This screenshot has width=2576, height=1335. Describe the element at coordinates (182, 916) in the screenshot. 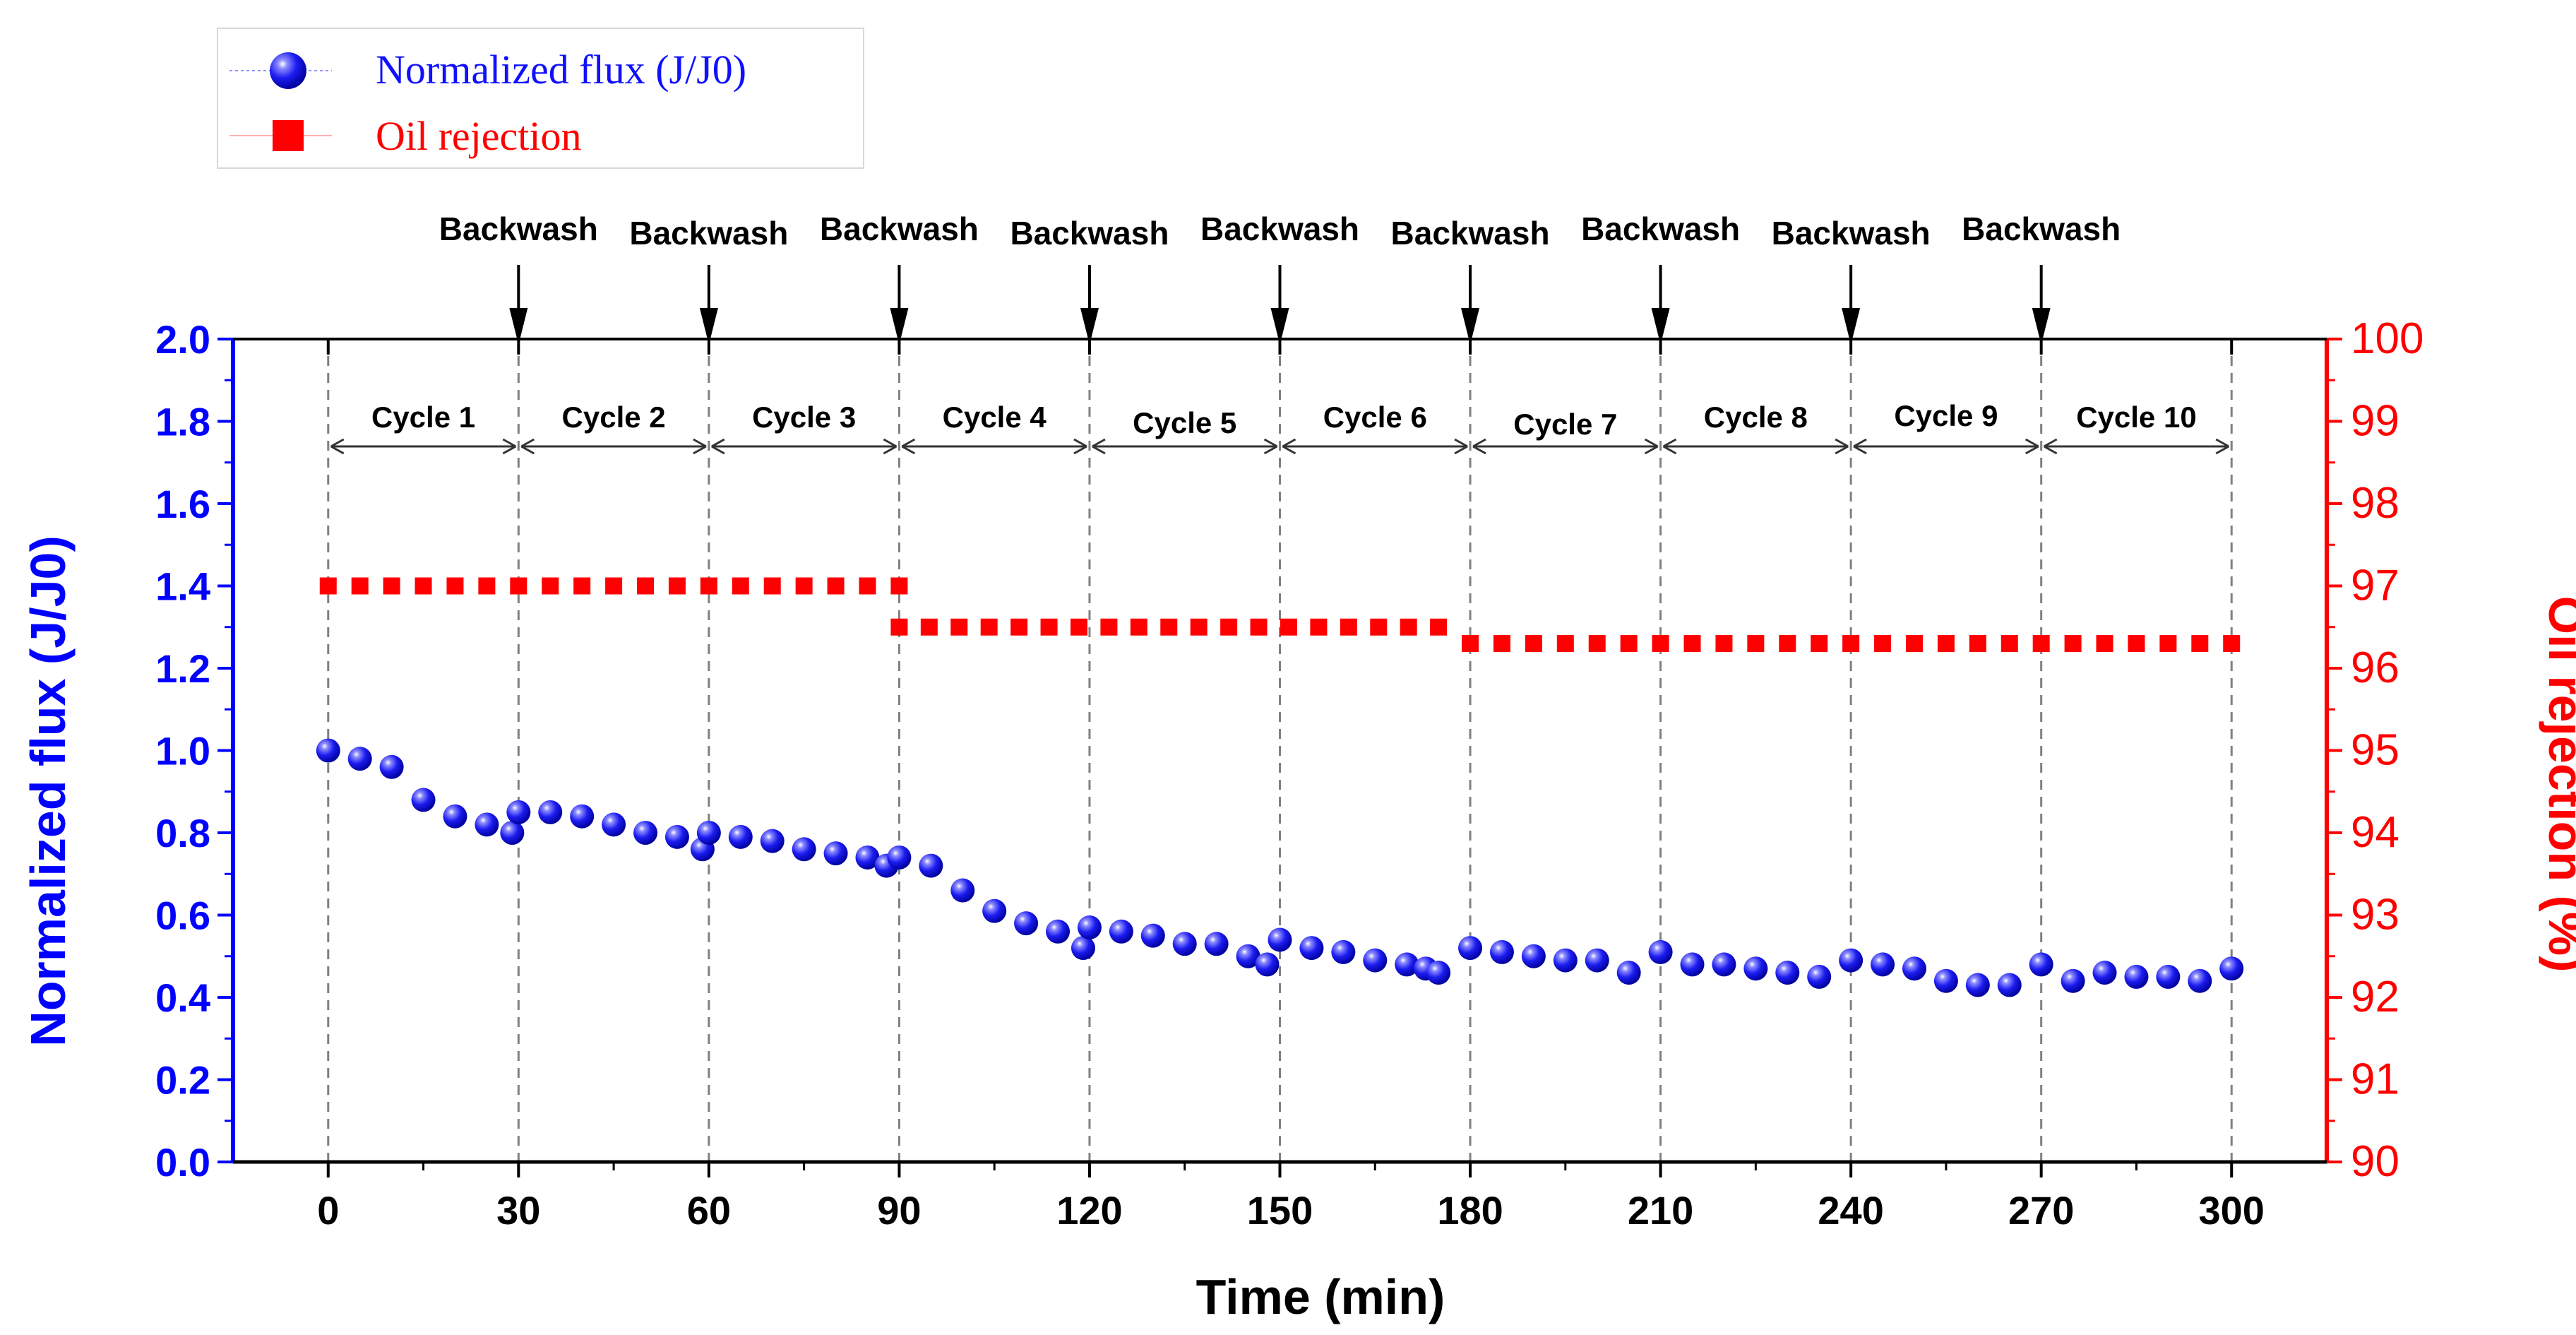

I see `y-left-tick-label: 0.6` at that location.